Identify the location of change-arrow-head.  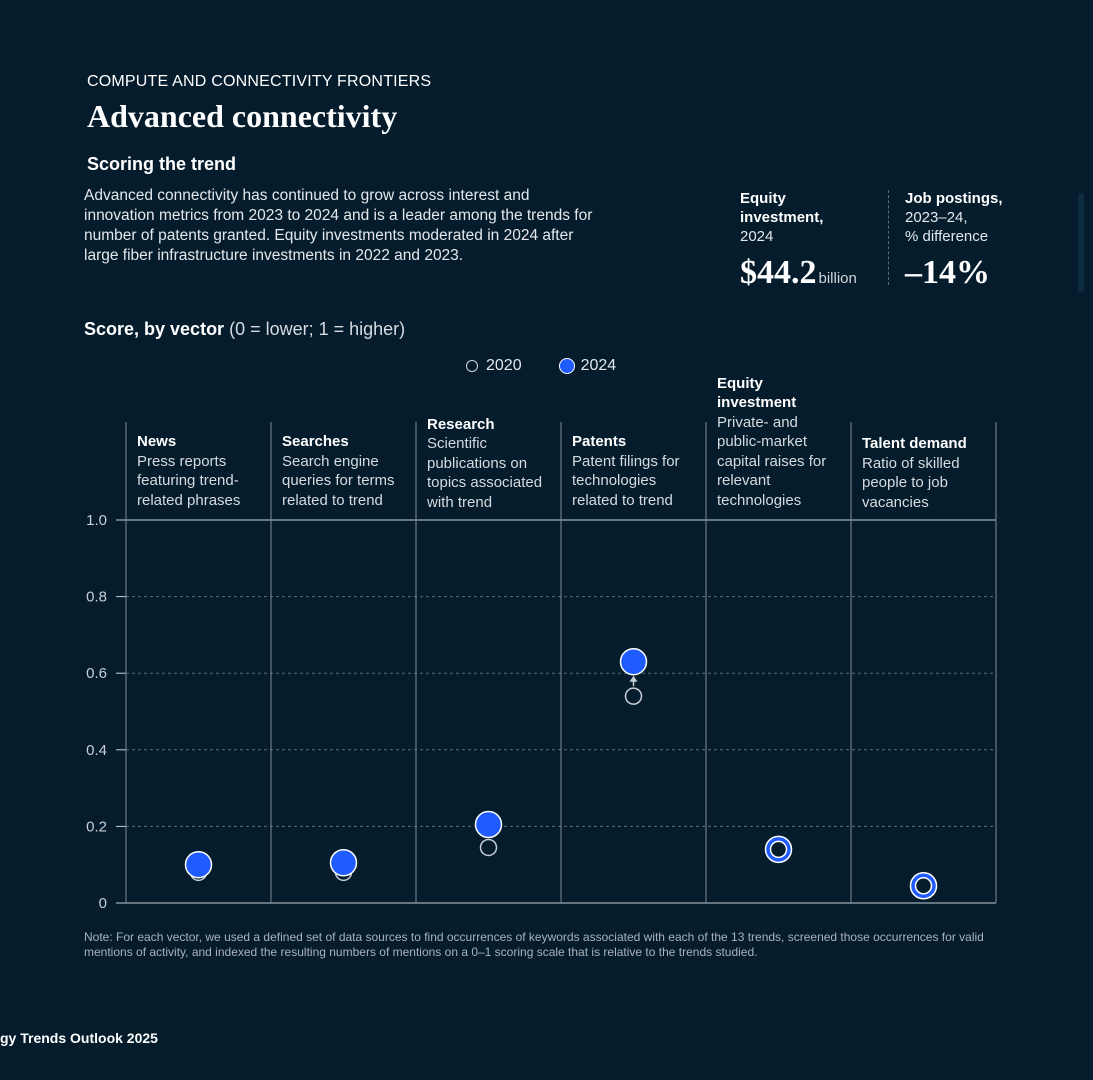
(633, 678).